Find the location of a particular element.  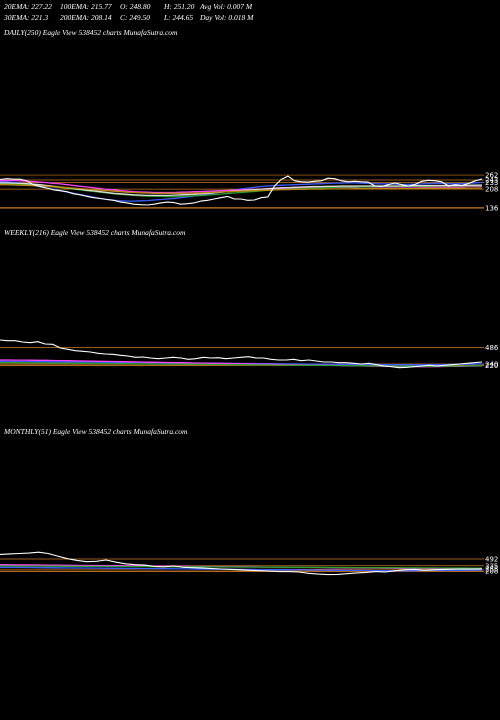

monthly-level-label-255: 255 is located at coordinates (491, 570).